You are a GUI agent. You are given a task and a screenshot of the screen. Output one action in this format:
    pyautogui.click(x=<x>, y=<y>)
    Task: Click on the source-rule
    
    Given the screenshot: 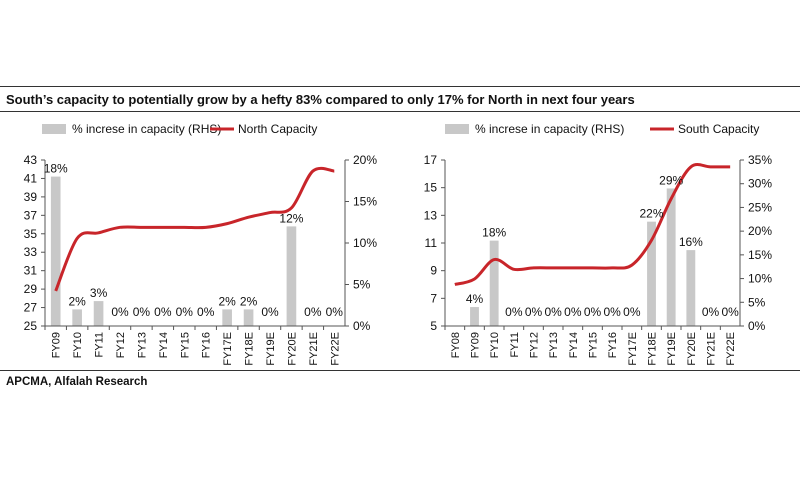 What is the action you would take?
    pyautogui.click(x=400, y=370)
    